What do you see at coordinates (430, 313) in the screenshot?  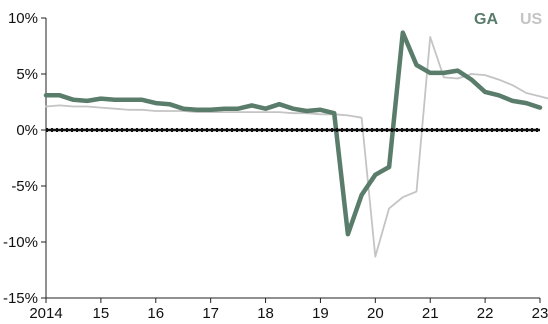 I see `x-tick-label: 21` at bounding box center [430, 313].